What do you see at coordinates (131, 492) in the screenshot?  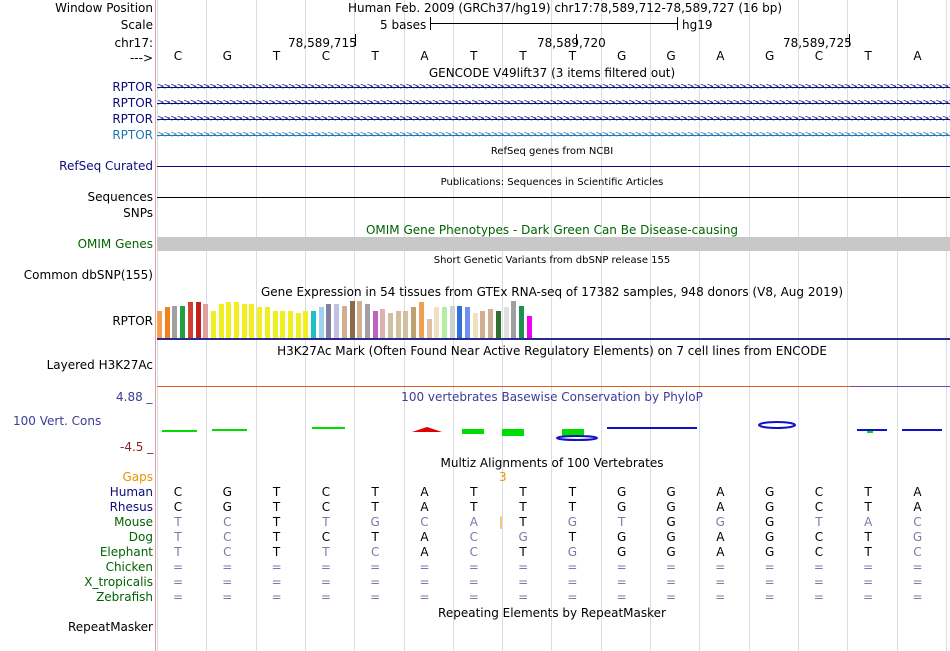 I see `multiz-species-label: Human` at bounding box center [131, 492].